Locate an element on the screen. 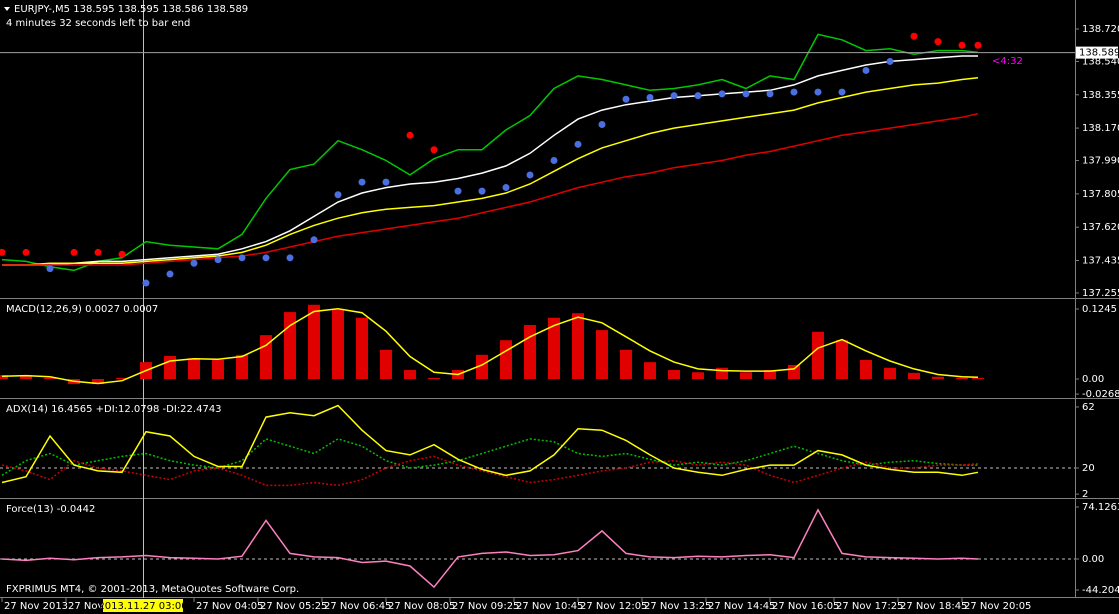  panel-title: Force(13) -0.0442 is located at coordinates (50, 509).